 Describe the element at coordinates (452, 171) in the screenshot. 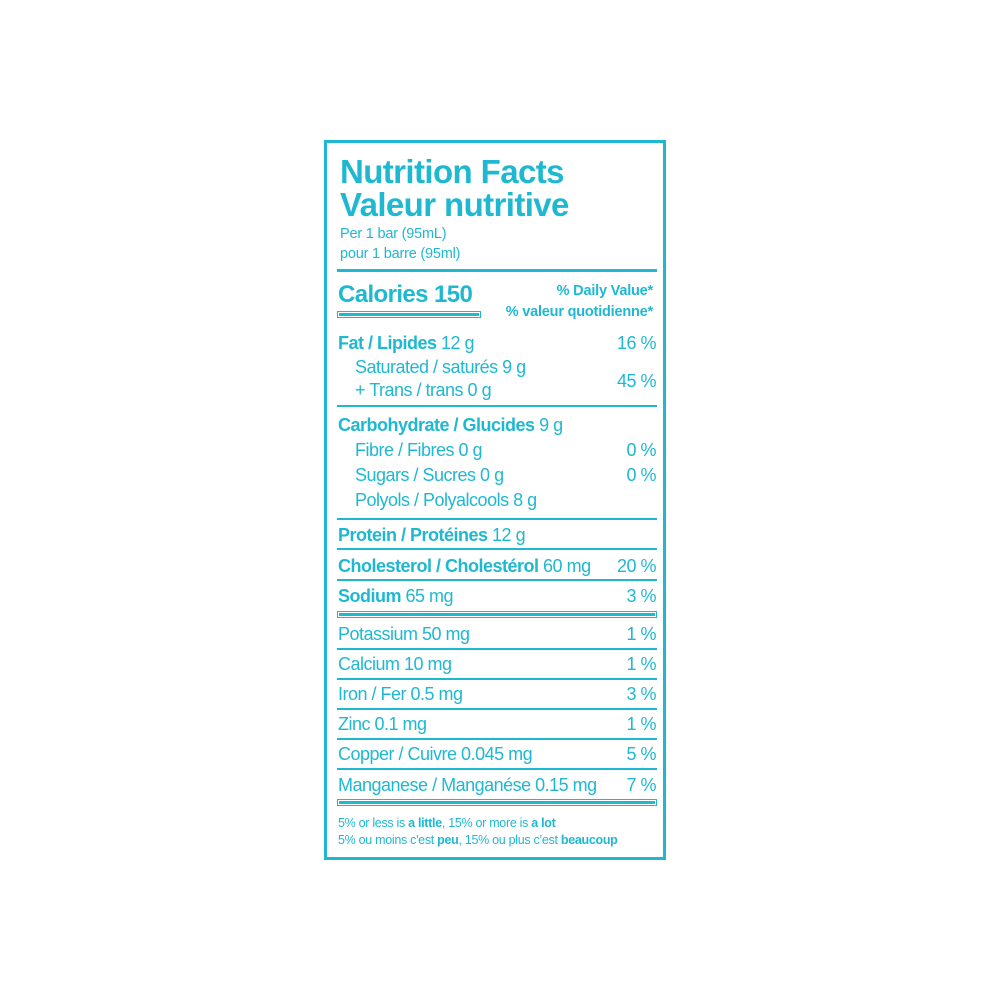

I see `title-en: Nutrition Facts` at that location.